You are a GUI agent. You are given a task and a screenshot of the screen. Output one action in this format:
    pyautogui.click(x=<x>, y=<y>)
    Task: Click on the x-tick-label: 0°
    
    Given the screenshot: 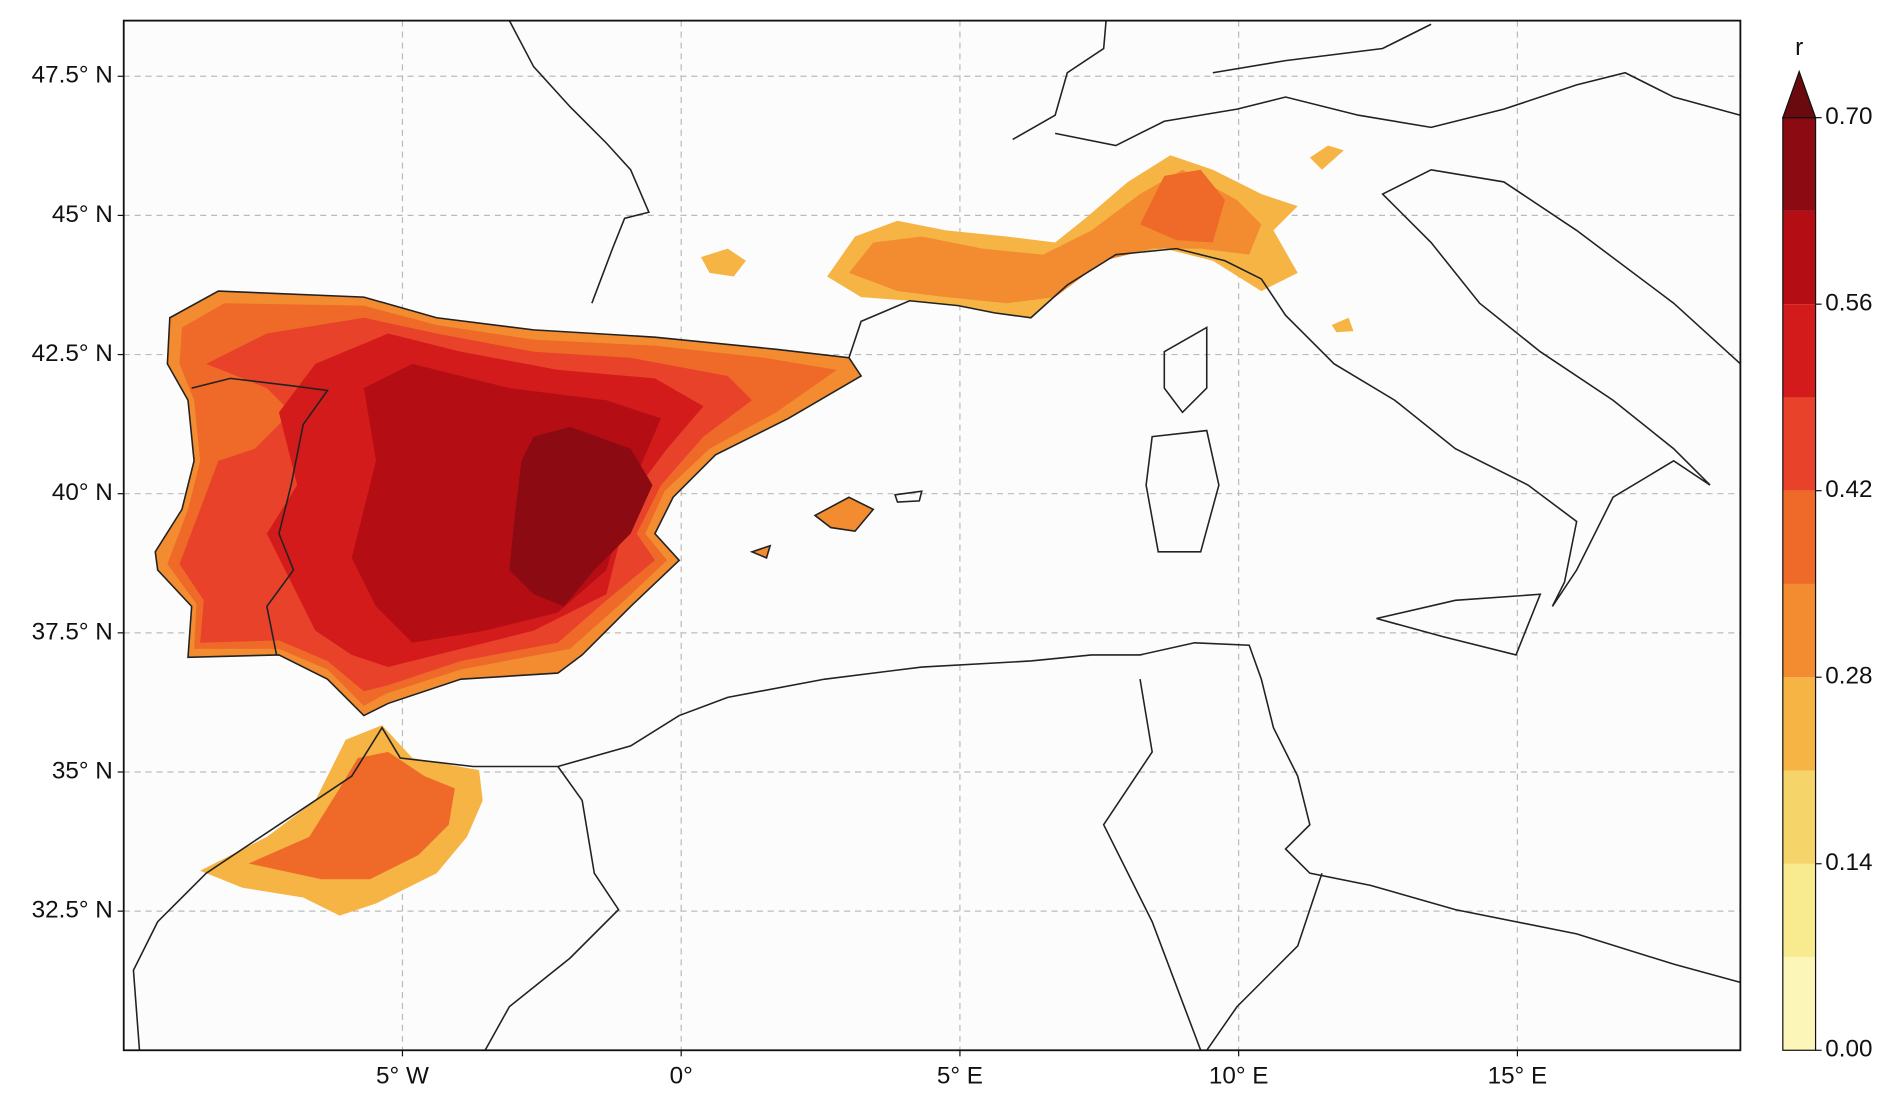 What is the action you would take?
    pyautogui.click(x=681, y=1075)
    